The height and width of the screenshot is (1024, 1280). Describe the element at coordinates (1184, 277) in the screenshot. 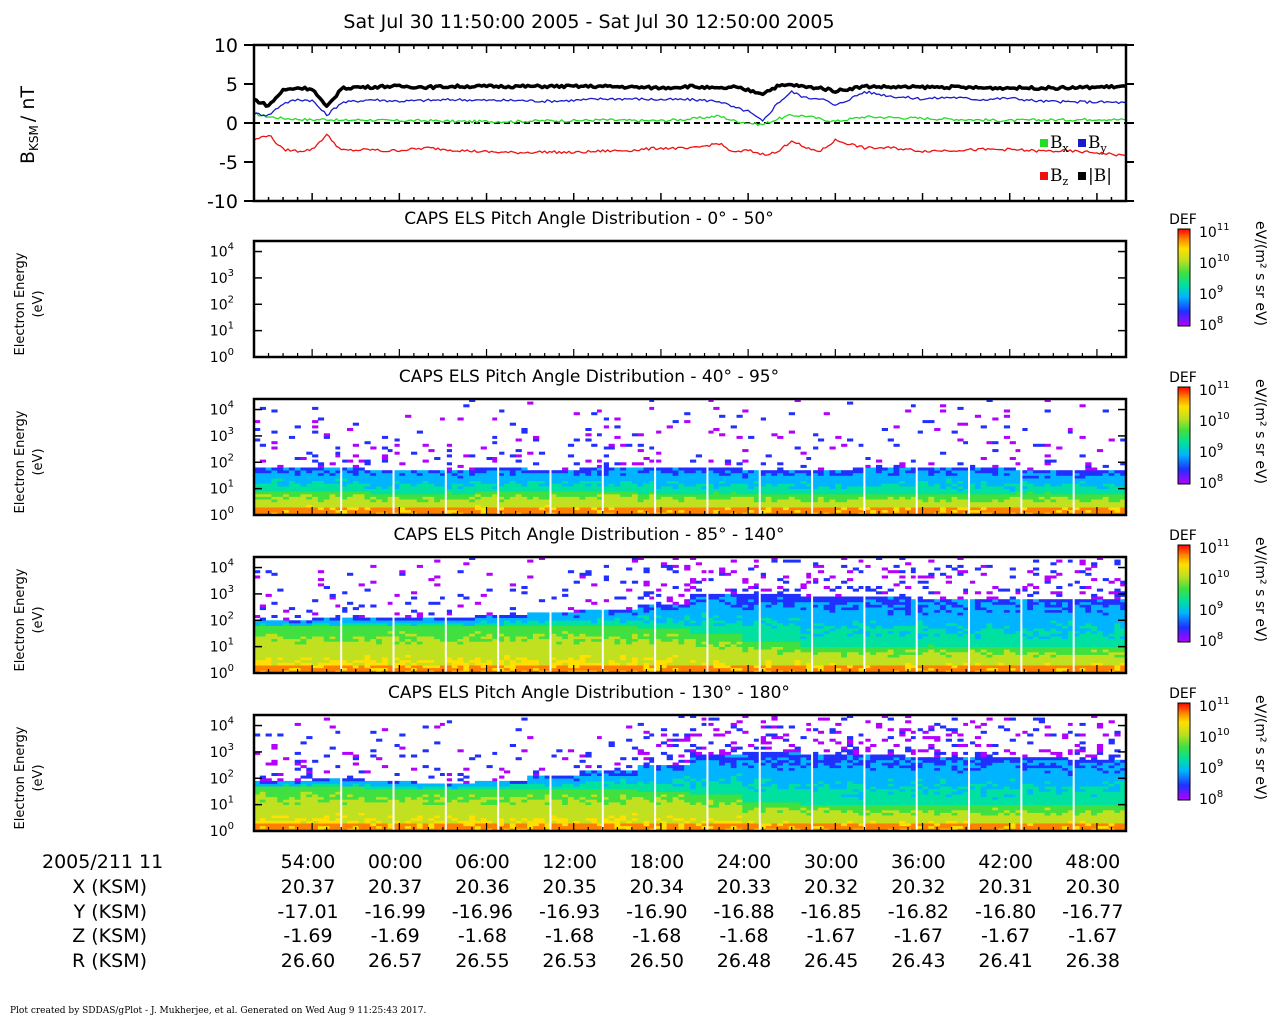

I see `colorbar` at that location.